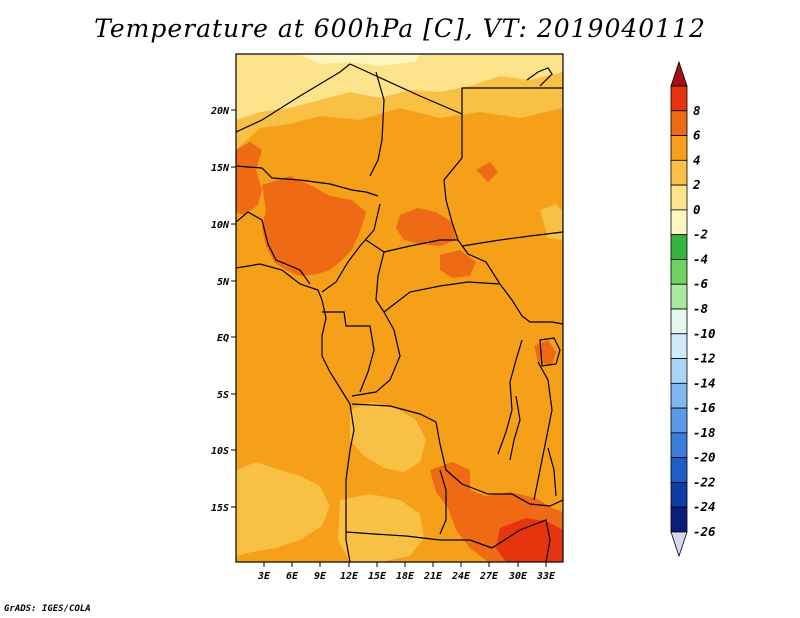  Describe the element at coordinates (696, 184) in the screenshot. I see `colorbar-label: 2` at that location.